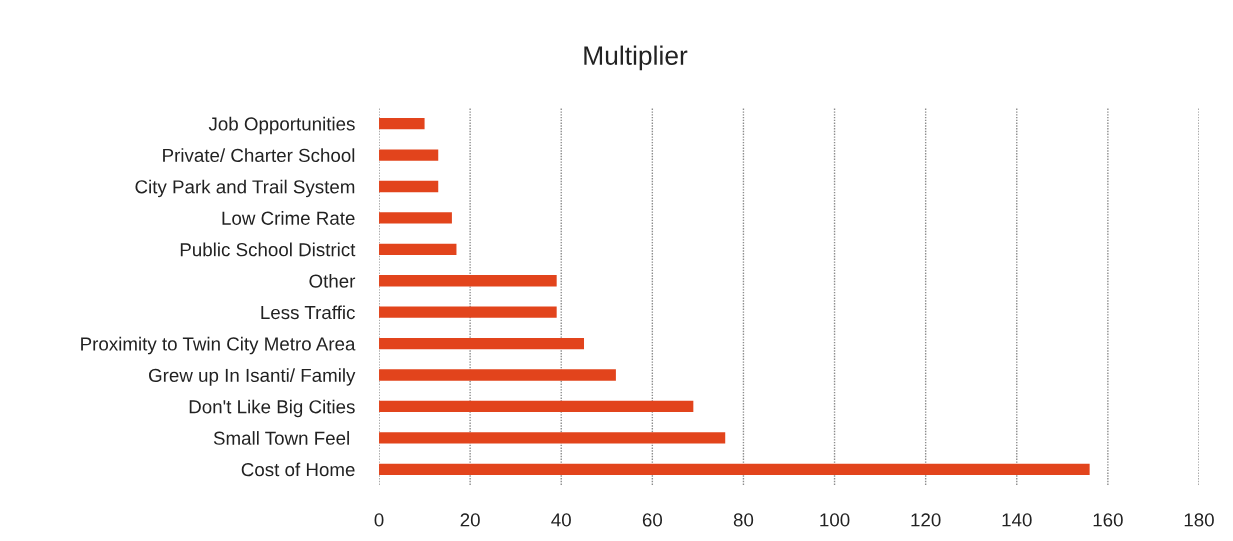 The width and height of the screenshot is (1233, 541). What do you see at coordinates (926, 520) in the screenshot?
I see `x-tick-label: 120` at bounding box center [926, 520].